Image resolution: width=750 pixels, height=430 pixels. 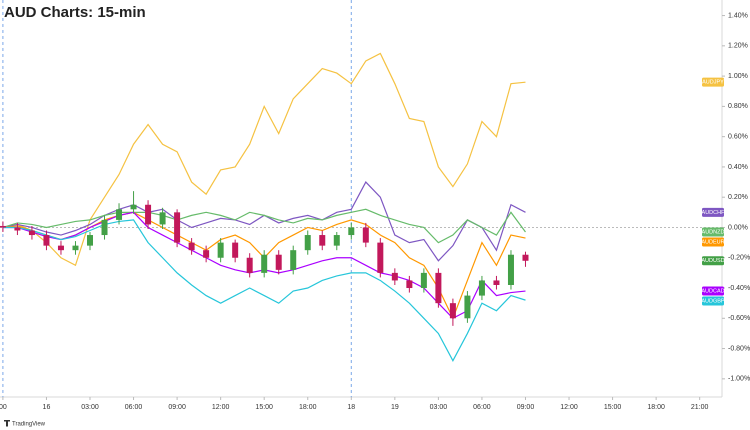 I want to click on logo-icon, so click(x=7, y=423).